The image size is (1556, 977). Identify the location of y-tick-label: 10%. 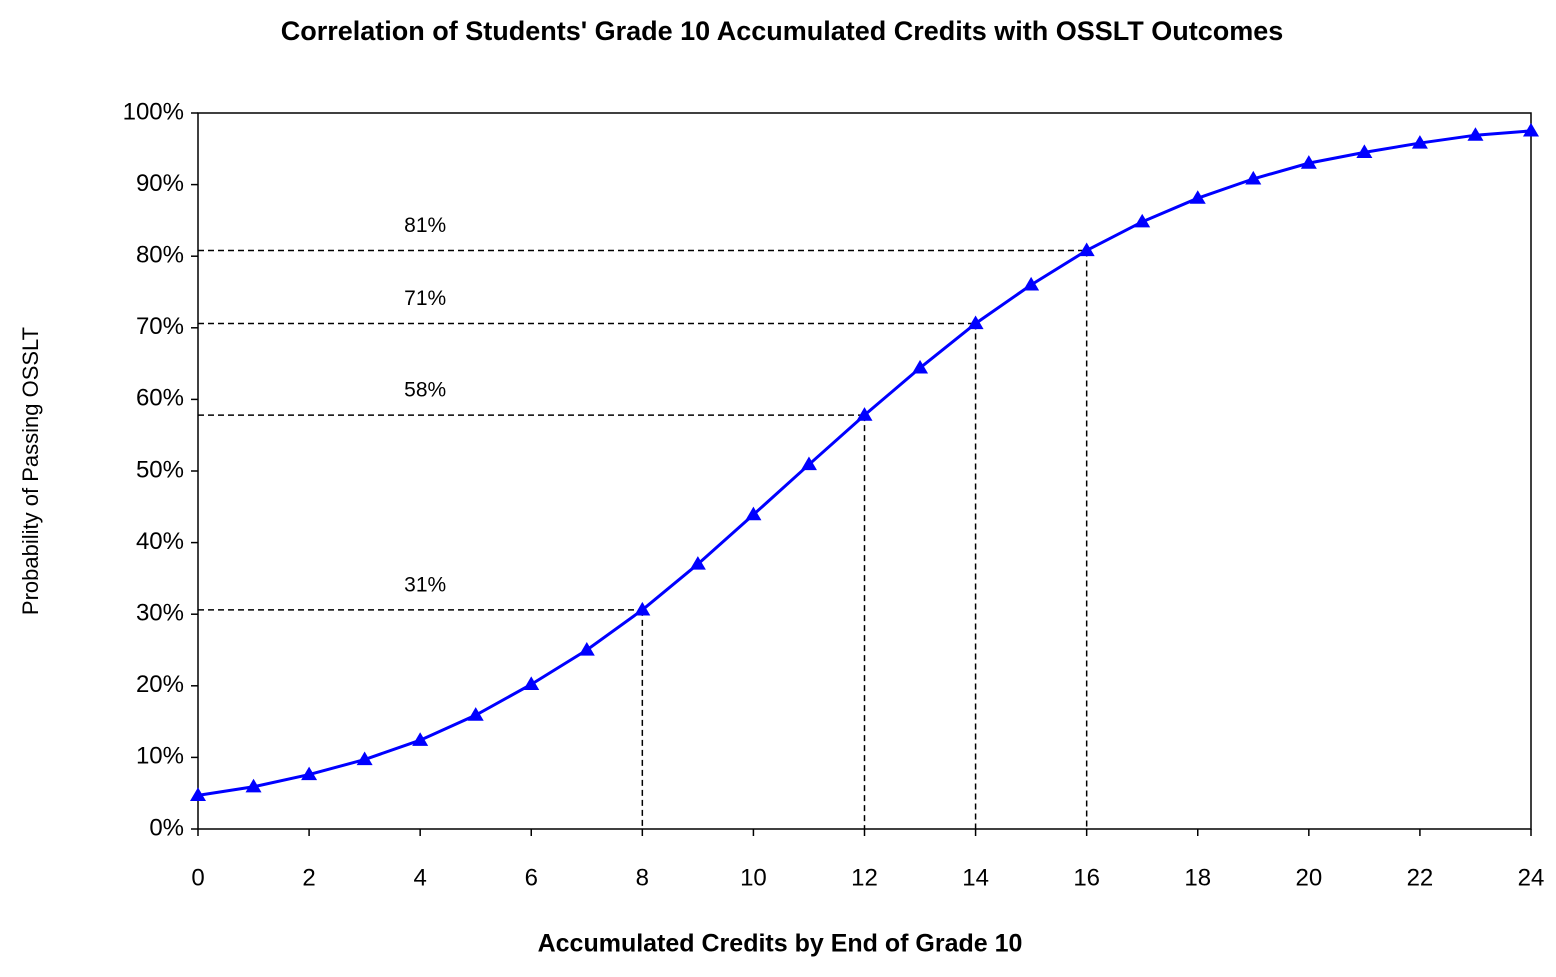
(160, 756).